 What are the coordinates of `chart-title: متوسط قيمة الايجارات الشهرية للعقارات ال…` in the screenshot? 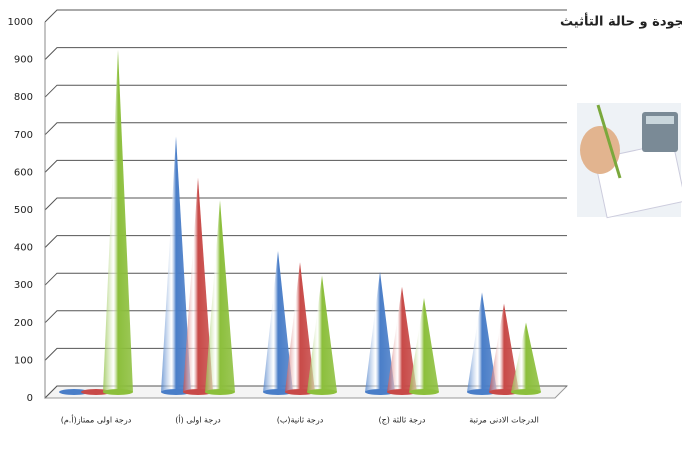 It's located at (621, 21).